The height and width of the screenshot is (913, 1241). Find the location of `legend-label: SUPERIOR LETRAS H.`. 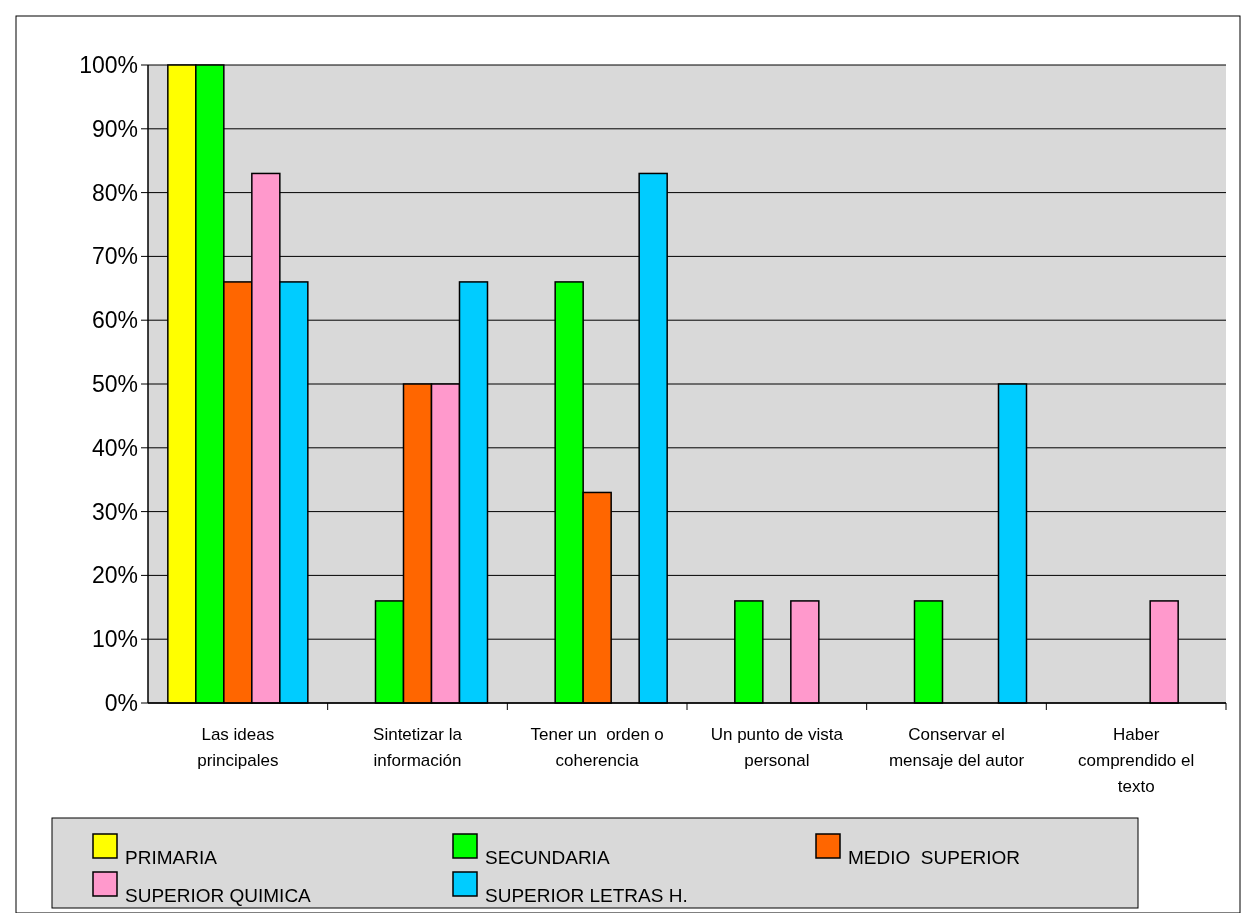

legend-label: SUPERIOR LETRAS H. is located at coordinates (586, 895).